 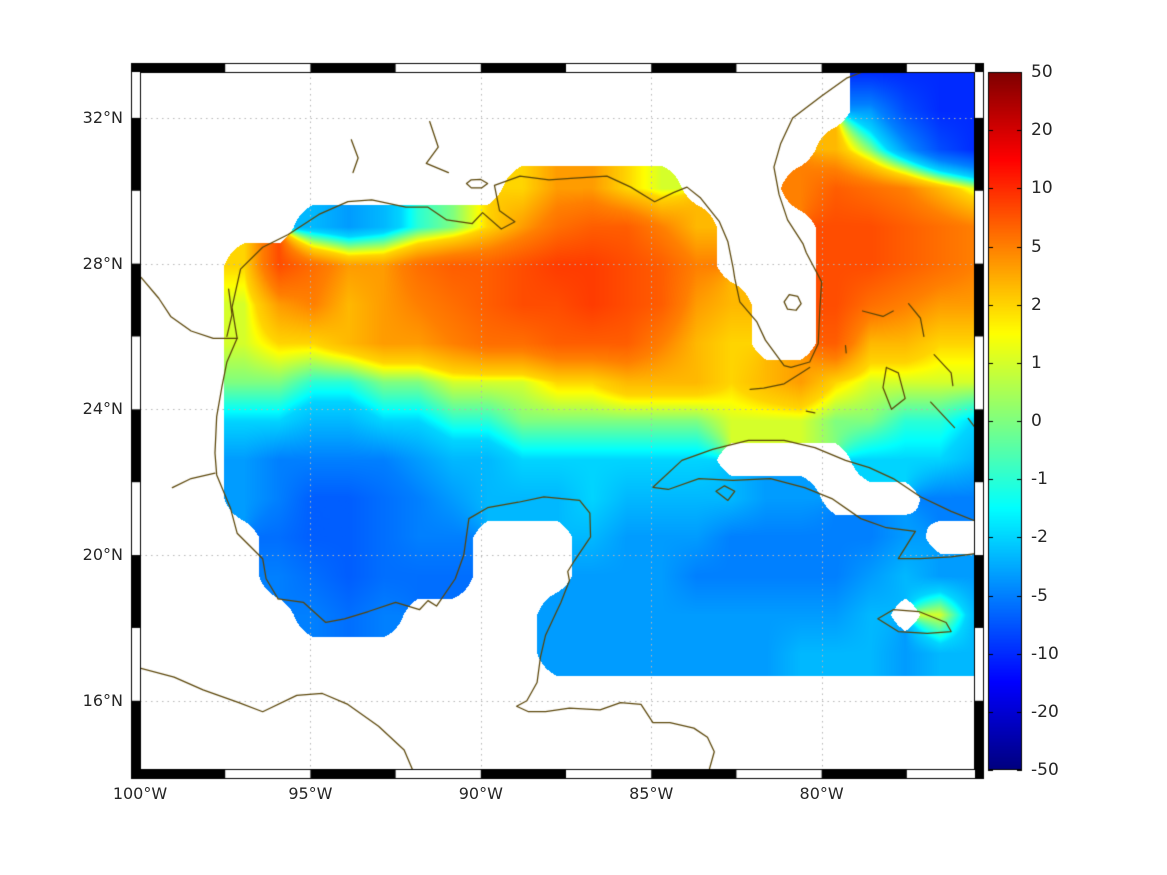 What do you see at coordinates (1036, 362) in the screenshot?
I see `colorbar-tick-label-5: 1` at bounding box center [1036, 362].